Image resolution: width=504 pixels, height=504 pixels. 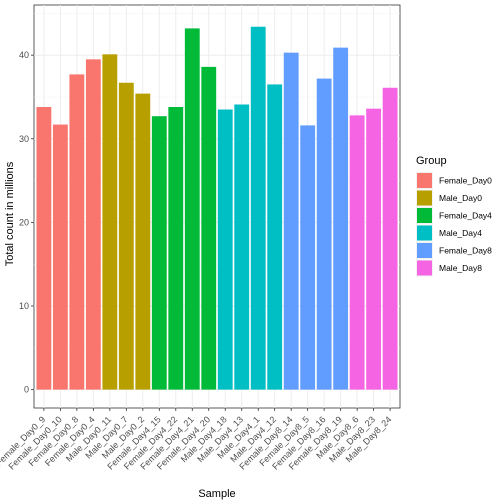 I want to click on y-axis-ticks: 0 10 20 30 40, so click(x=26, y=222).